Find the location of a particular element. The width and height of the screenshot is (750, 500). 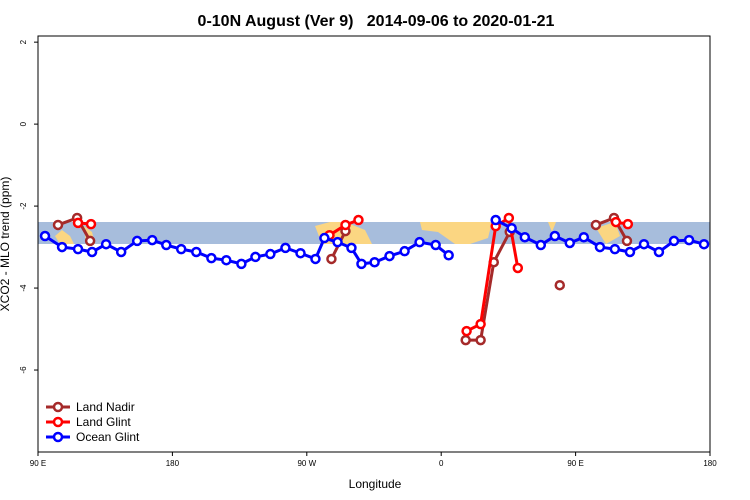

y-tick-label: -6 is located at coordinates (23, 370).